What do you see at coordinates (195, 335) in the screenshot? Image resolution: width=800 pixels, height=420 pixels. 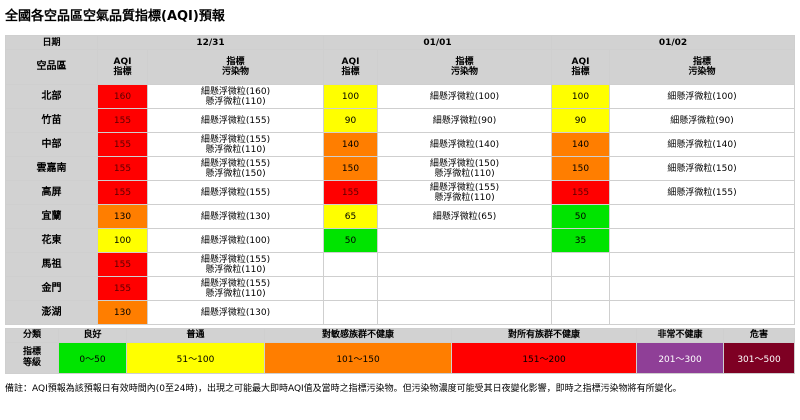 I see `legend-level-name: 普通` at bounding box center [195, 335].